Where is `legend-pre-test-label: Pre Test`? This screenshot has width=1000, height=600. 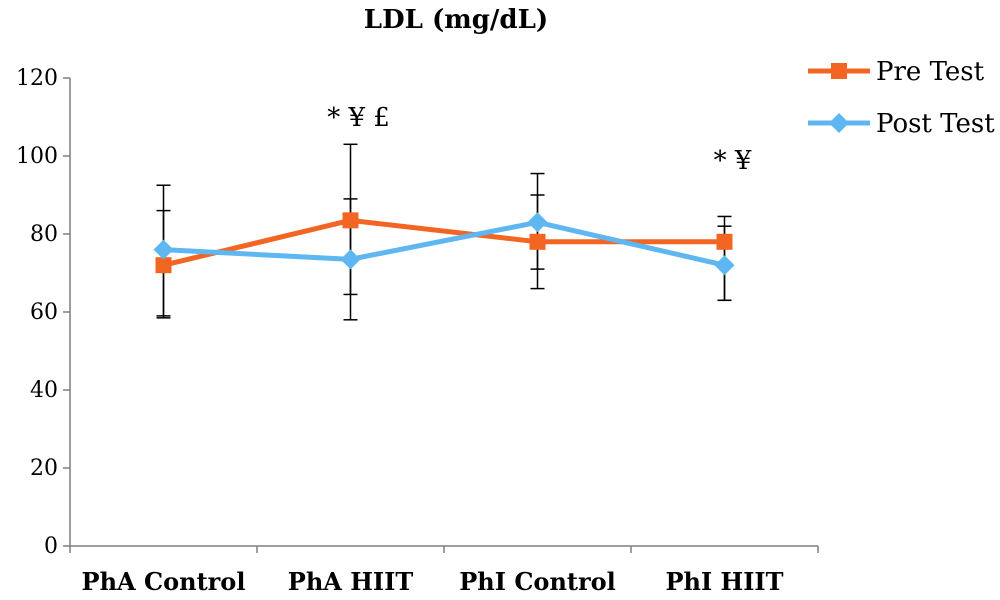 legend-pre-test-label: Pre Test is located at coordinates (930, 72).